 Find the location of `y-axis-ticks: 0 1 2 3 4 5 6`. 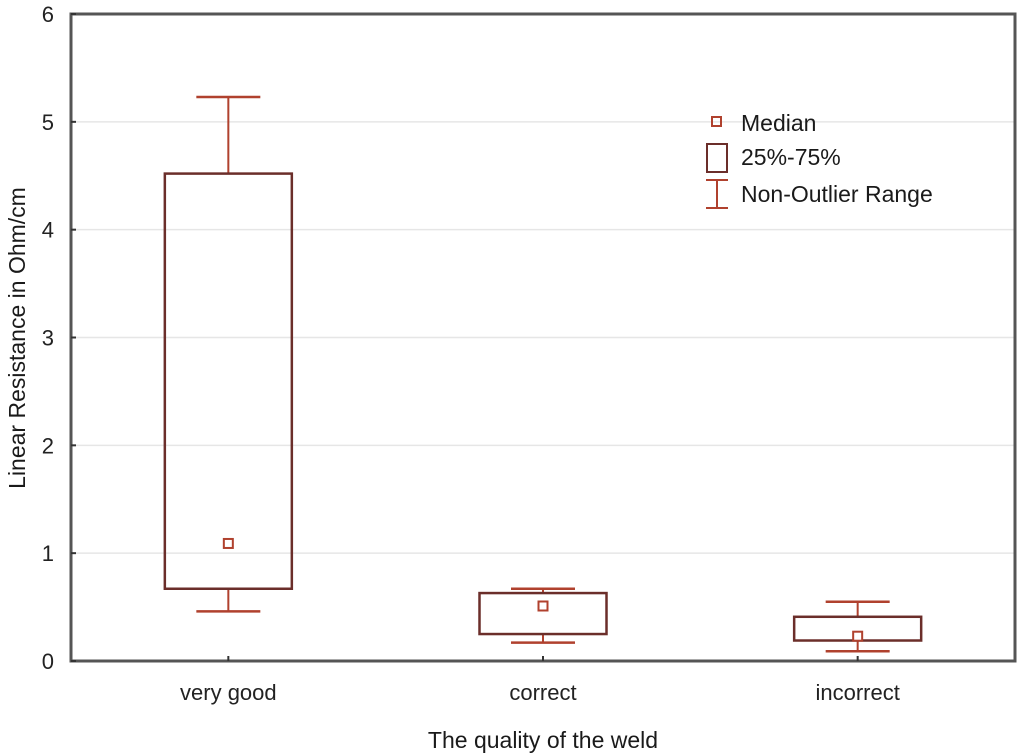

y-axis-ticks: 0 1 2 3 4 5 6 is located at coordinates (59, 338).